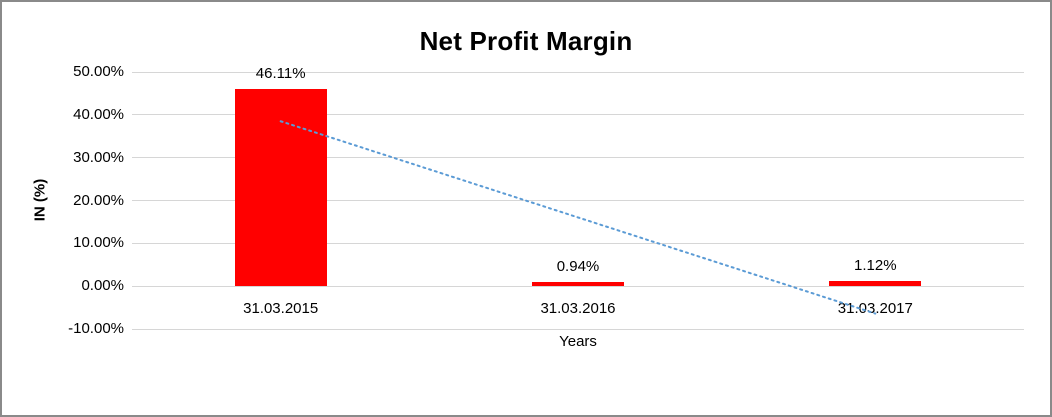 This screenshot has height=417, width=1052. I want to click on x-tick-label: 31.03.2017, so click(875, 309).